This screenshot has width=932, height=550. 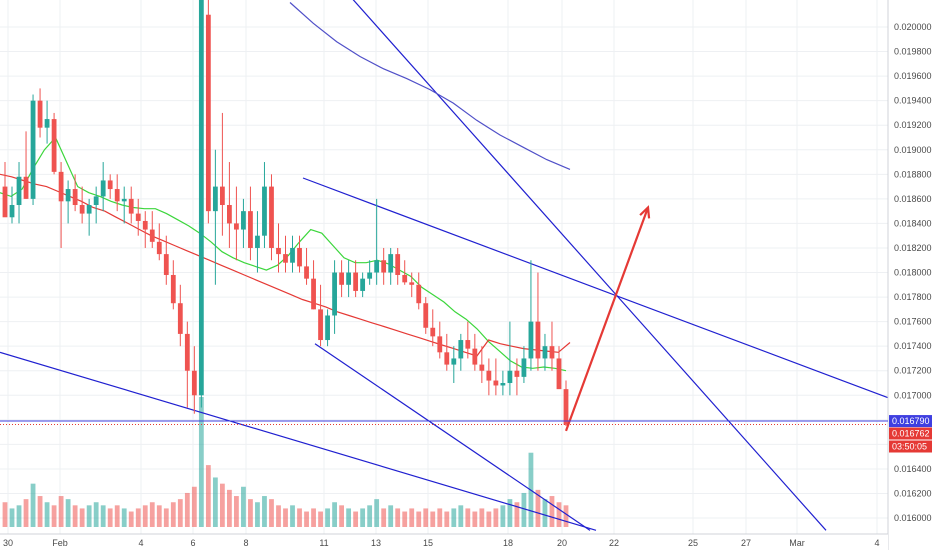 I want to click on price-tags: 0.016790 0.016762 03:50:05, so click(x=466, y=434).